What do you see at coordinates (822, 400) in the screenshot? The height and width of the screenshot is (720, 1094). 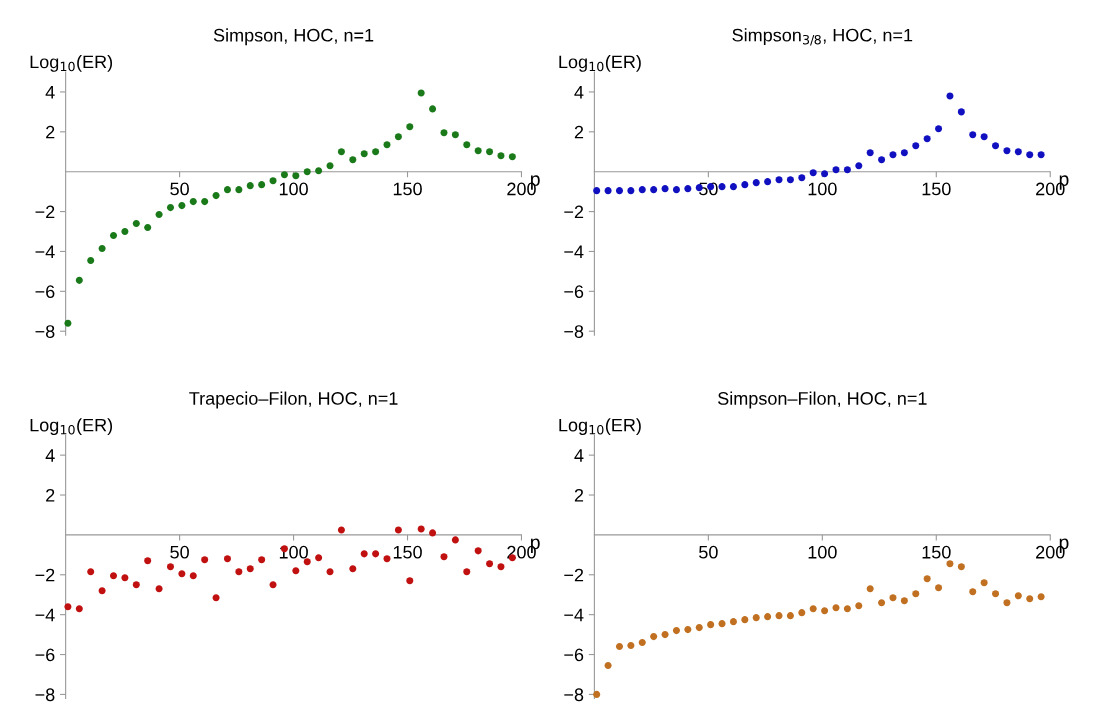 I see `chart-title: Simpson–Filon, HOC, n=1` at bounding box center [822, 400].